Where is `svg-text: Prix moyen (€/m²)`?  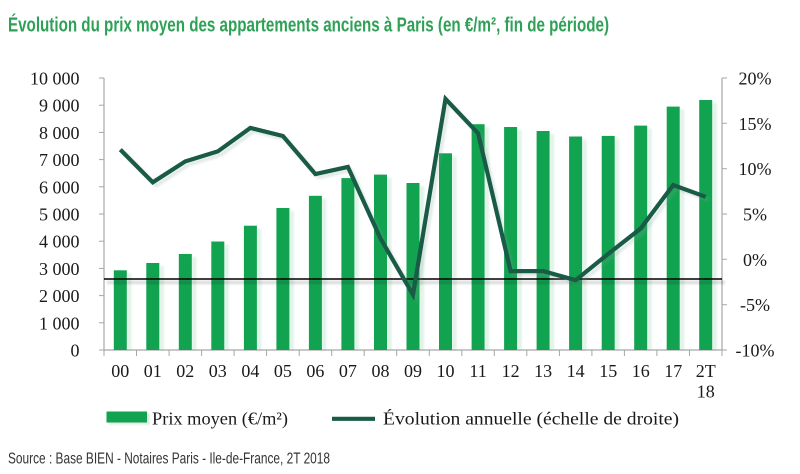 svg-text: Prix moyen (€/m²) is located at coordinates (220, 419).